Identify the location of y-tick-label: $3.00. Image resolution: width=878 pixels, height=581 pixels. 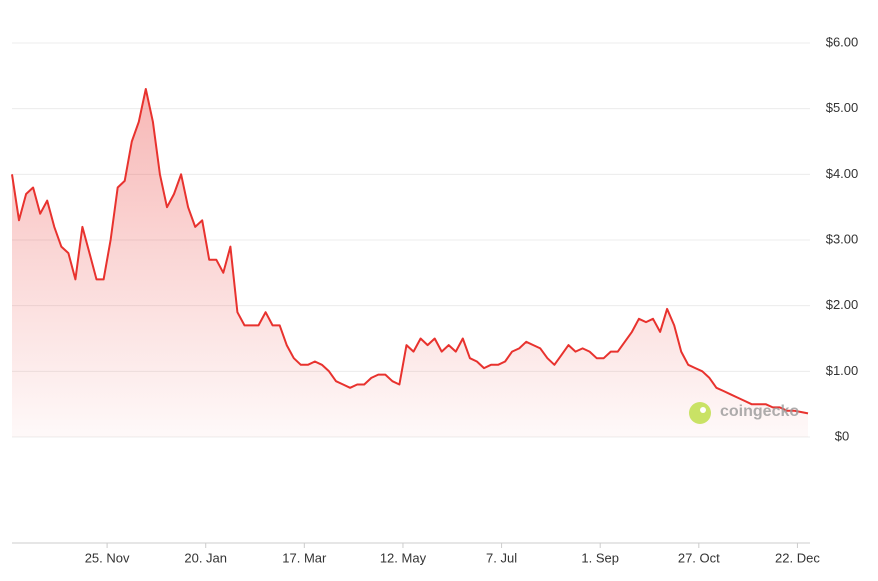
(842, 238).